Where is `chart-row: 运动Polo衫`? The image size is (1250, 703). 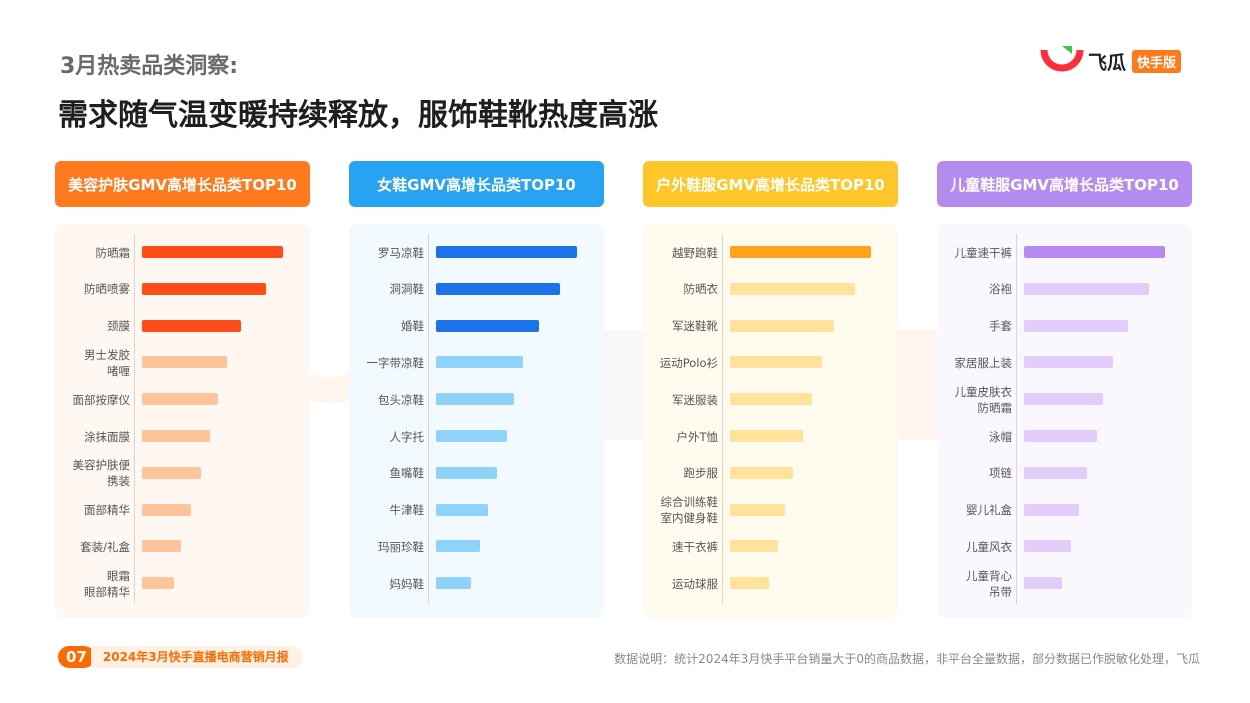 chart-row: 运动Polo衫 is located at coordinates (770, 362).